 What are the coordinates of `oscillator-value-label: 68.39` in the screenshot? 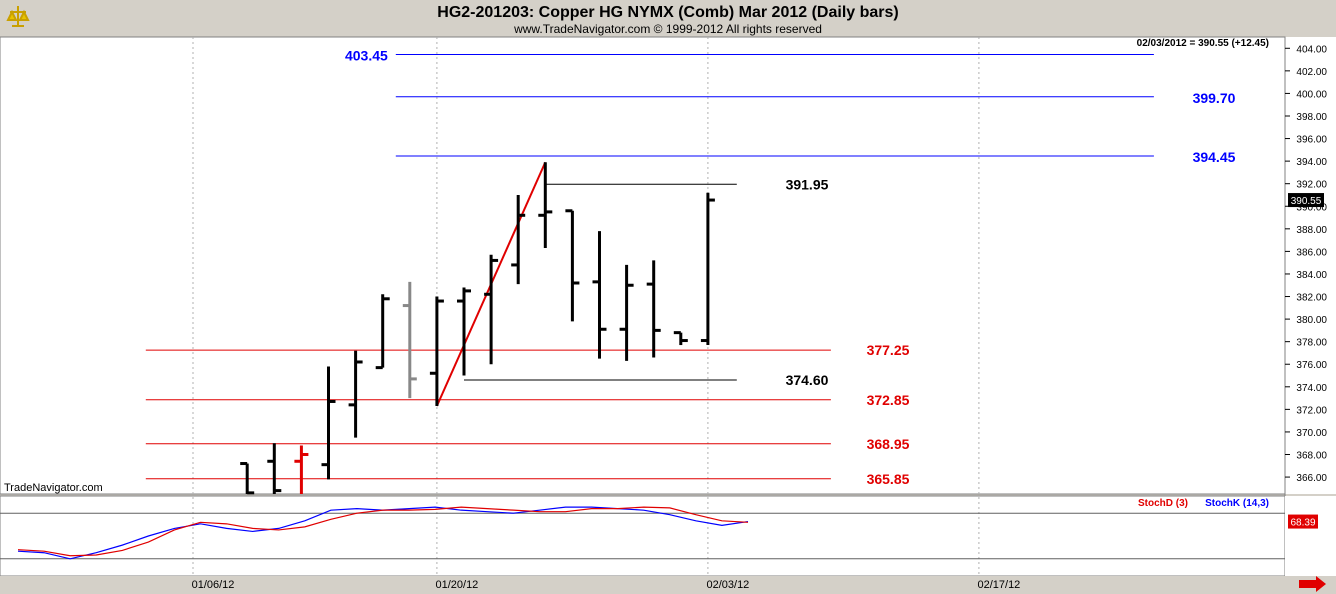 It's located at (1302, 523).